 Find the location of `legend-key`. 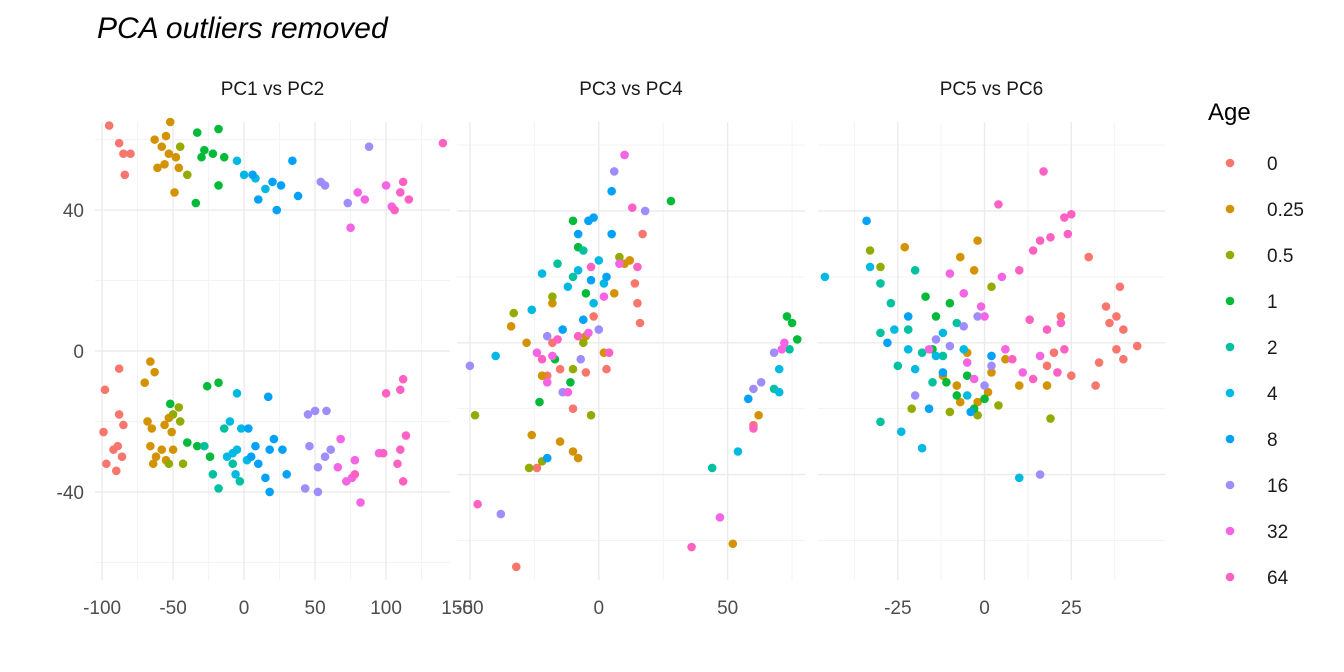

legend-key is located at coordinates (1230, 485).